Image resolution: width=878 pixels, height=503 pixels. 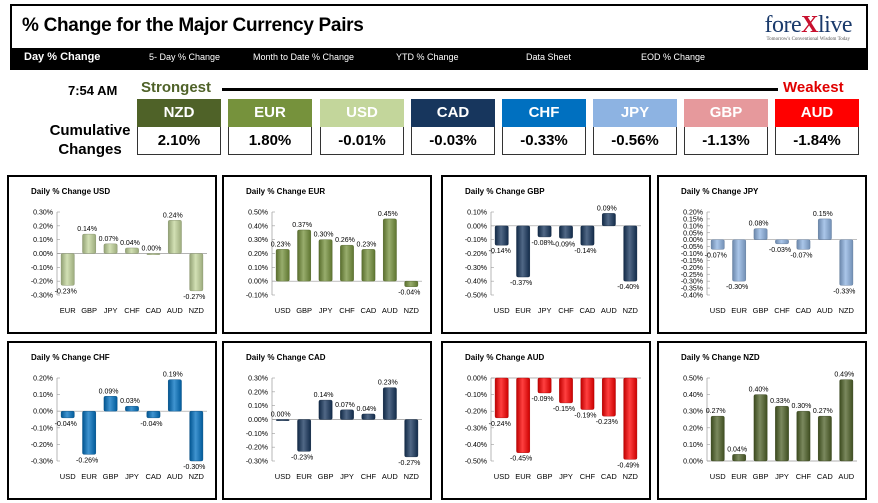 I want to click on data-label: -0.33%, so click(x=844, y=291).